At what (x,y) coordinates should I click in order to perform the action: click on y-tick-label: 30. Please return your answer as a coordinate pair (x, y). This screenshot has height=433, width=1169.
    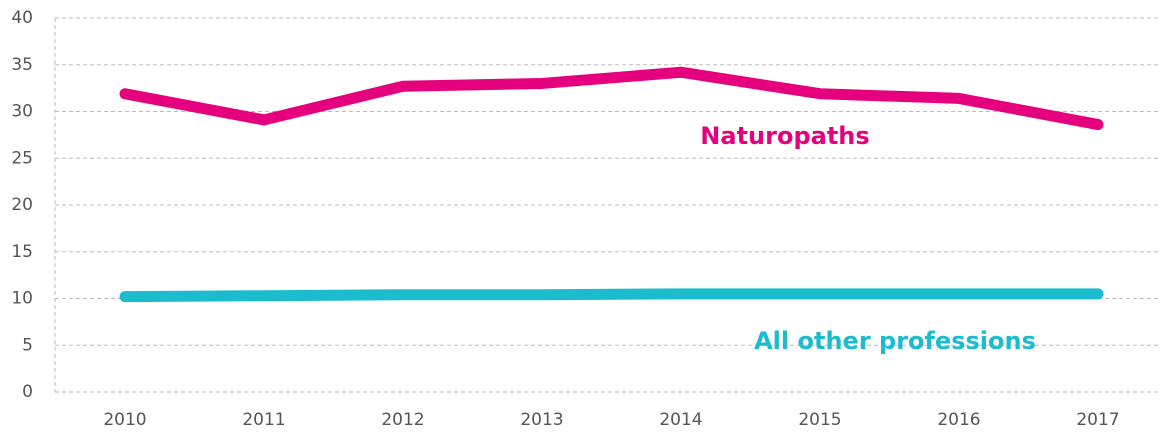
    Looking at the image, I should click on (22, 112).